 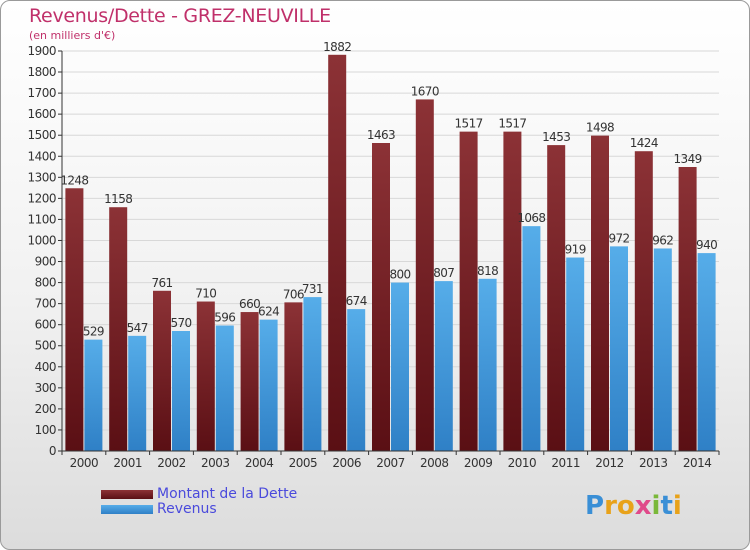 I want to click on data-label-revenus: 800, so click(x=399, y=275).